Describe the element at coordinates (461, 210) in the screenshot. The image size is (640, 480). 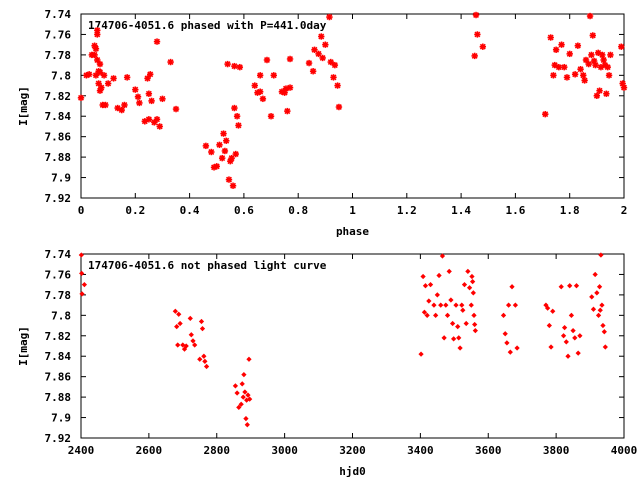
I see `x-tick-label: 1.4` at that location.